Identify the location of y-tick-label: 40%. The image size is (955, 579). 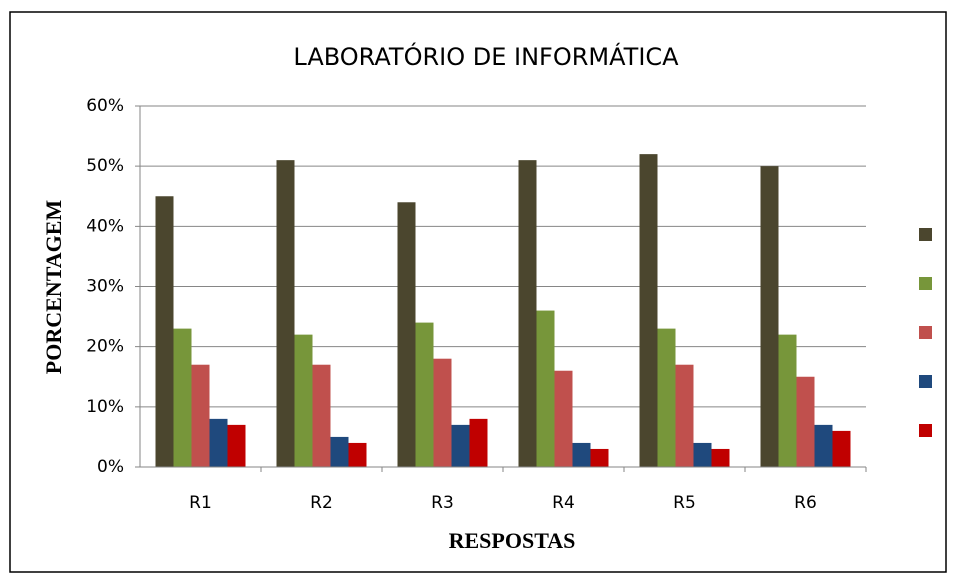
(105, 226).